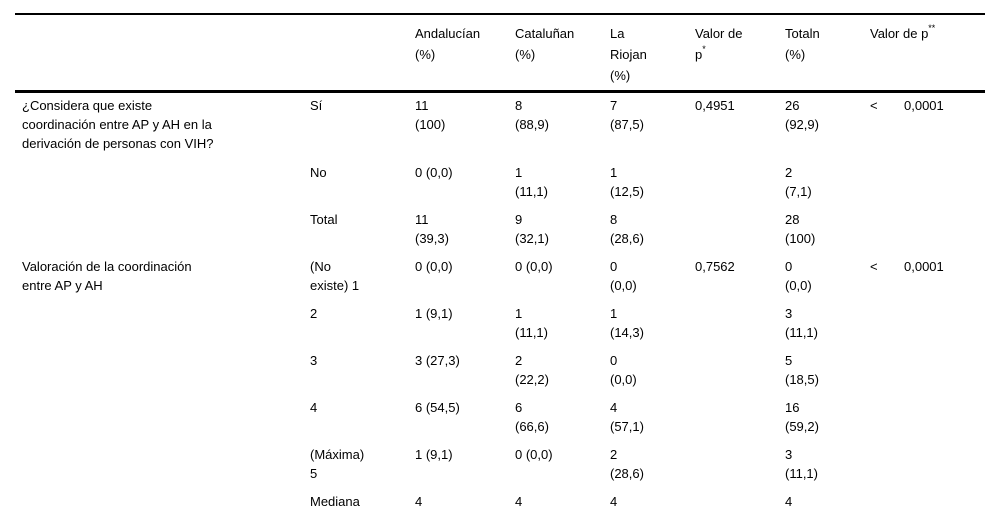 The width and height of the screenshot is (1000, 508). What do you see at coordinates (362, 53) in the screenshot?
I see `header-empty-category` at bounding box center [362, 53].